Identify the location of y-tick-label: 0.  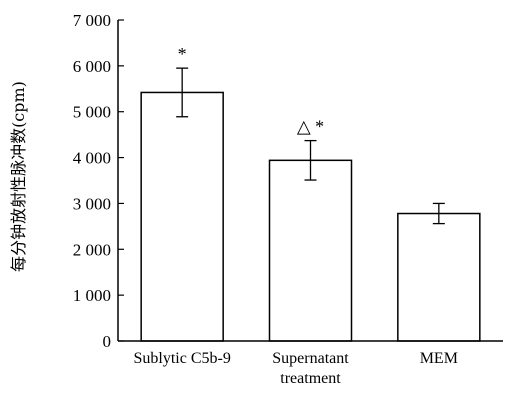
(107, 341).